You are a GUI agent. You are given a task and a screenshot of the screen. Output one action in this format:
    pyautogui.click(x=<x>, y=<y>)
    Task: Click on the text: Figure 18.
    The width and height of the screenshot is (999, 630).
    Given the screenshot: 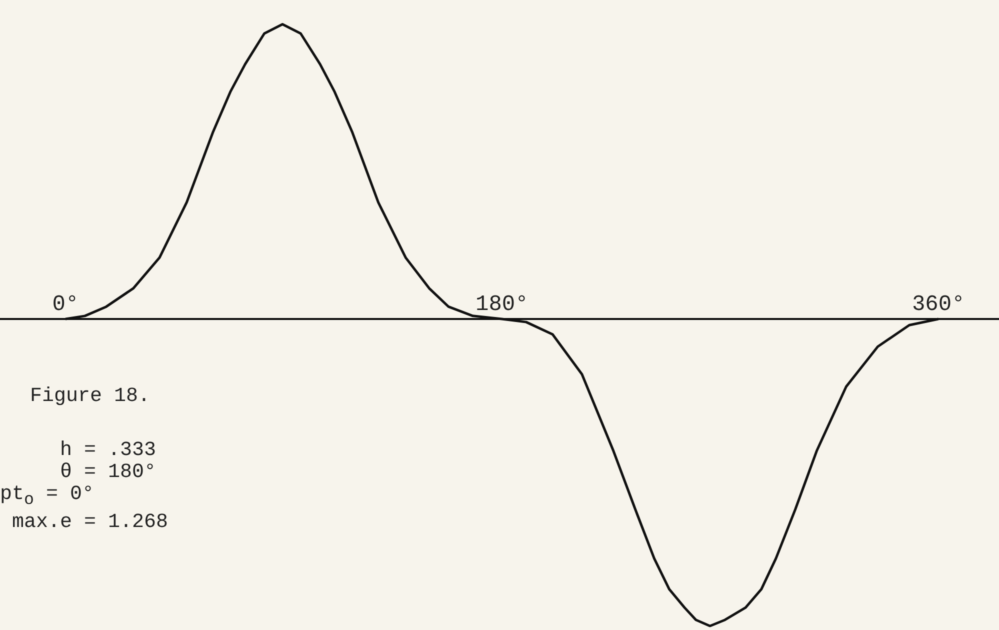 What is the action you would take?
    pyautogui.click(x=90, y=396)
    